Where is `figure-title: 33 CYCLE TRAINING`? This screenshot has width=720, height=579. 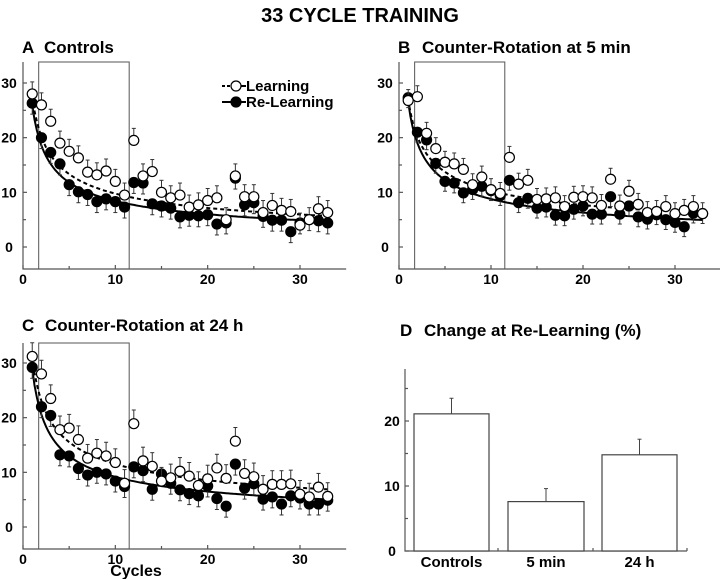 figure-title: 33 CYCLE TRAINING is located at coordinates (360, 16).